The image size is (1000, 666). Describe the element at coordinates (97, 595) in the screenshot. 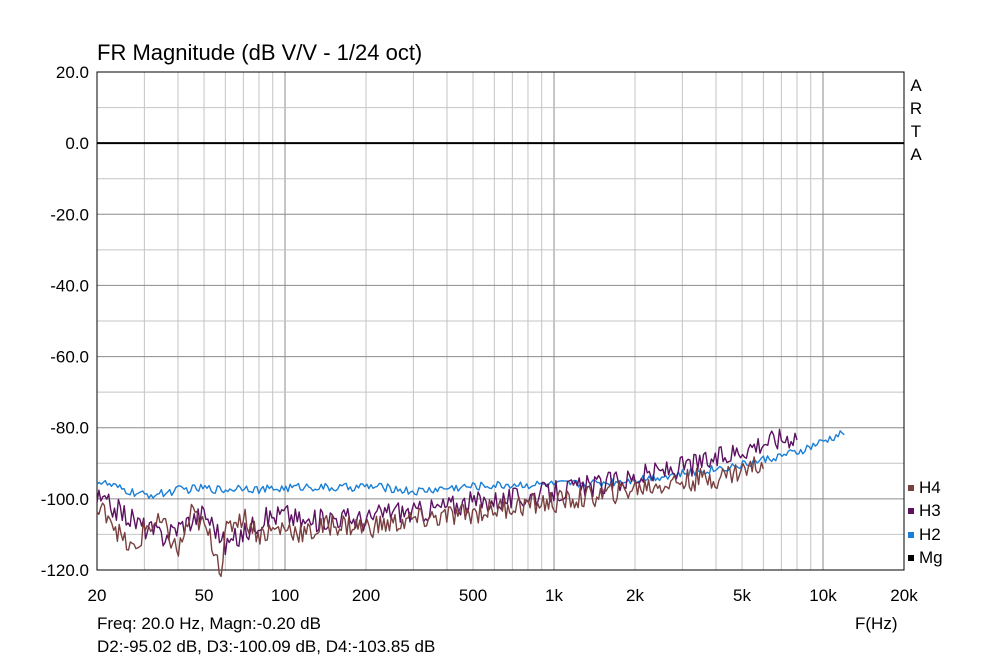

I see `x-tick-label: 20` at that location.